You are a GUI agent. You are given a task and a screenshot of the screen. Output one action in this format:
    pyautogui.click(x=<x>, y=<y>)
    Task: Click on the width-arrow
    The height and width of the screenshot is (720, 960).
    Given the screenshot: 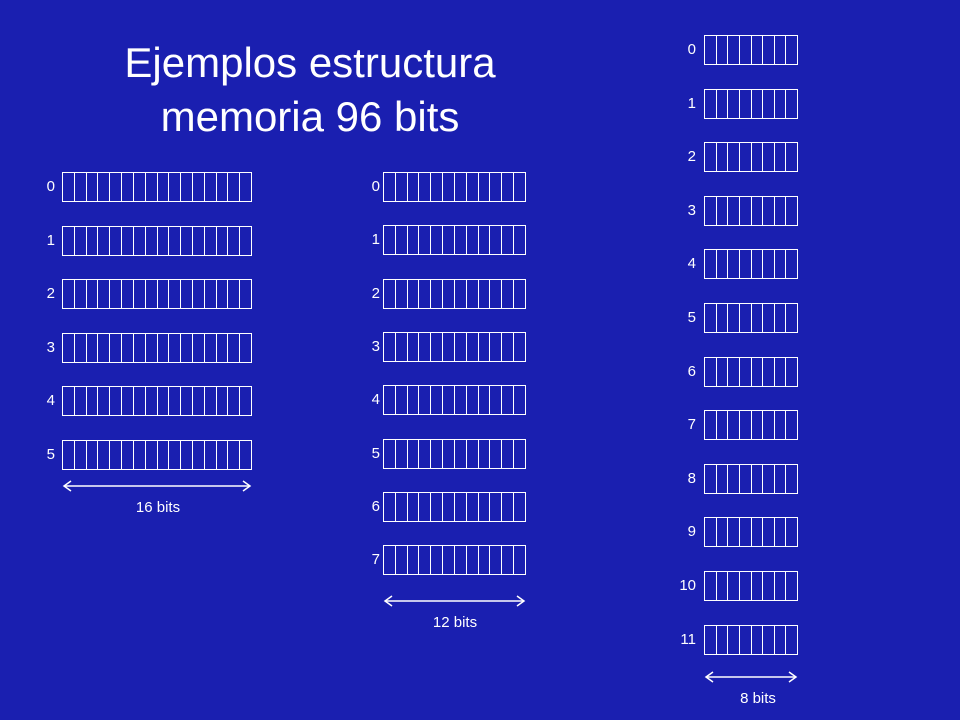 What is the action you would take?
    pyautogui.click(x=157, y=486)
    